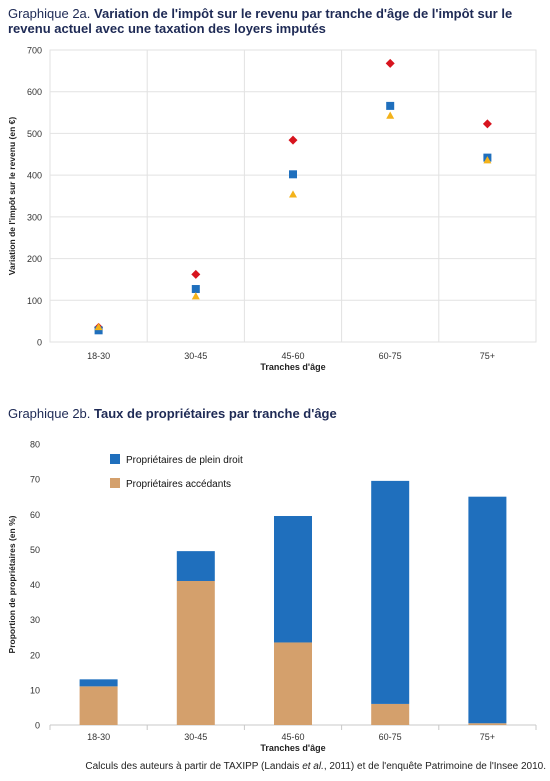  Describe the element at coordinates (35, 445) in the screenshot. I see `y-tick-label: 80` at that location.